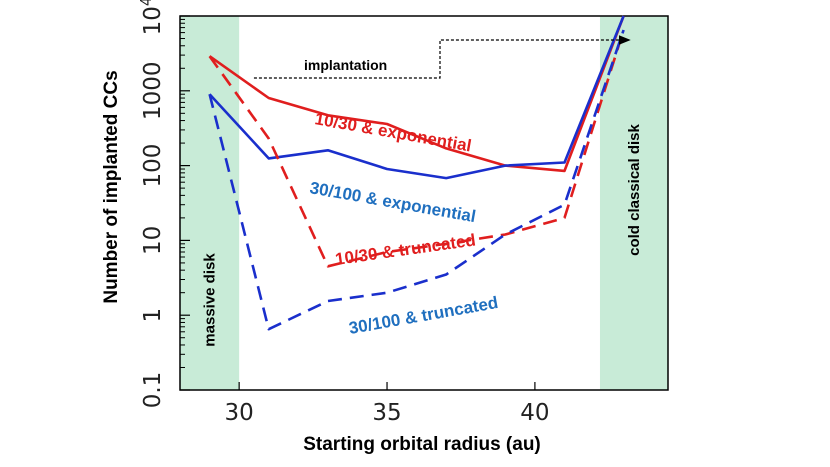 This screenshot has height=467, width=830. What do you see at coordinates (405, 249) in the screenshot?
I see `series-label-10-30-truncated: 10/30 & truncated` at bounding box center [405, 249].